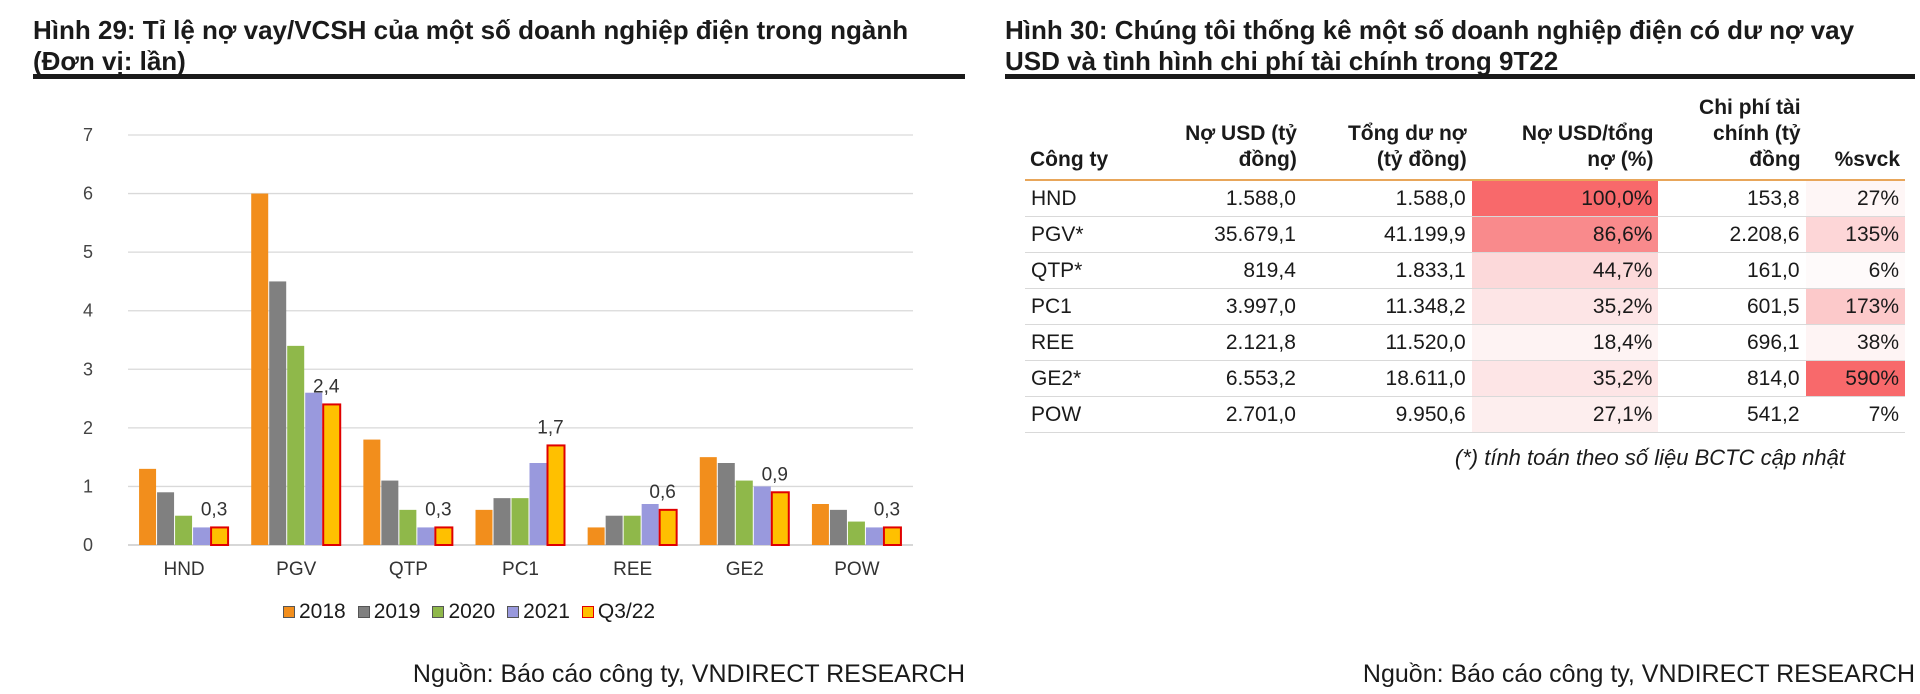 The width and height of the screenshot is (1920, 694). What do you see at coordinates (1083, 414) in the screenshot?
I see `cell-company: POW` at bounding box center [1083, 414].